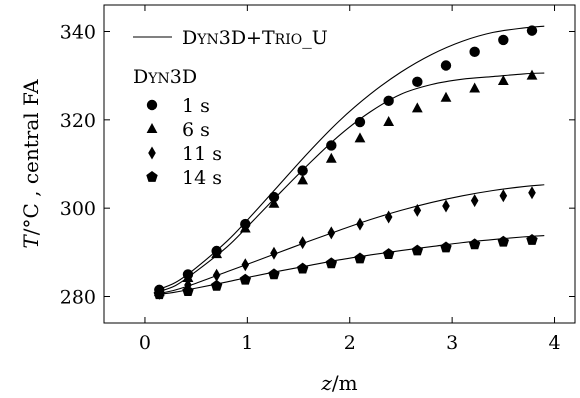  What do you see at coordinates (78, 209) in the screenshot?
I see `y-tick-label: 300` at bounding box center [78, 209].